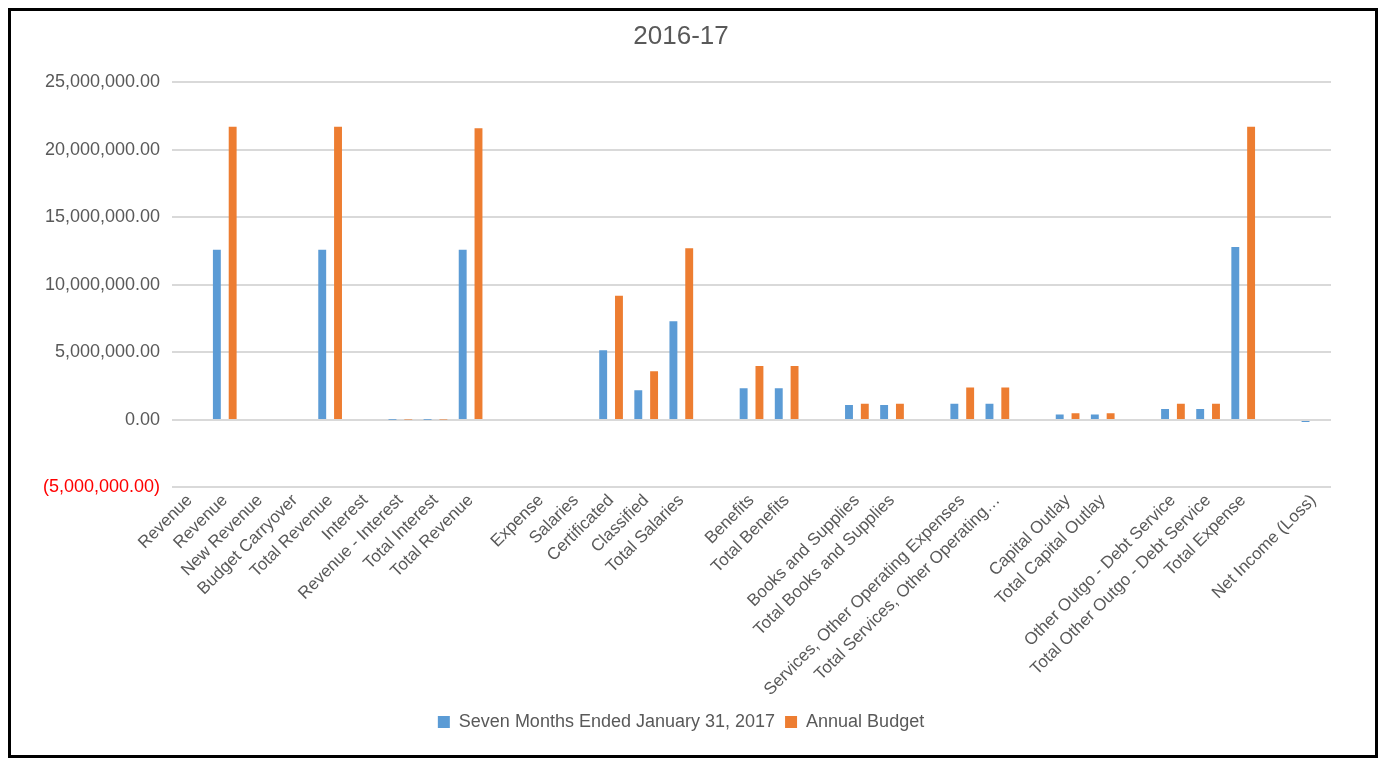 The image size is (1390, 774). I want to click on y-tick-label: 5,000,000.00, so click(107, 351).